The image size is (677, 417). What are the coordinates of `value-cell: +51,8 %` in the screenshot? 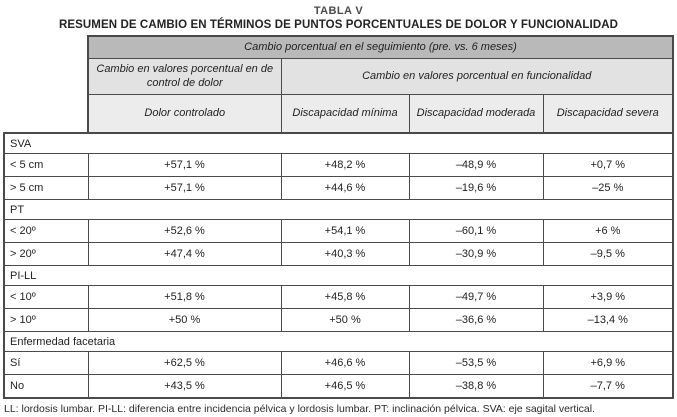 It's located at (184, 297).